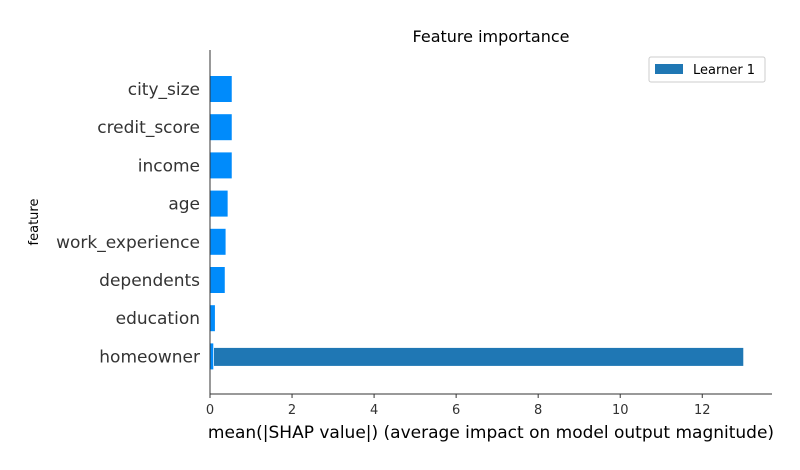 This screenshot has height=470, width=800. I want to click on x-tick-label-0: 0, so click(210, 410).